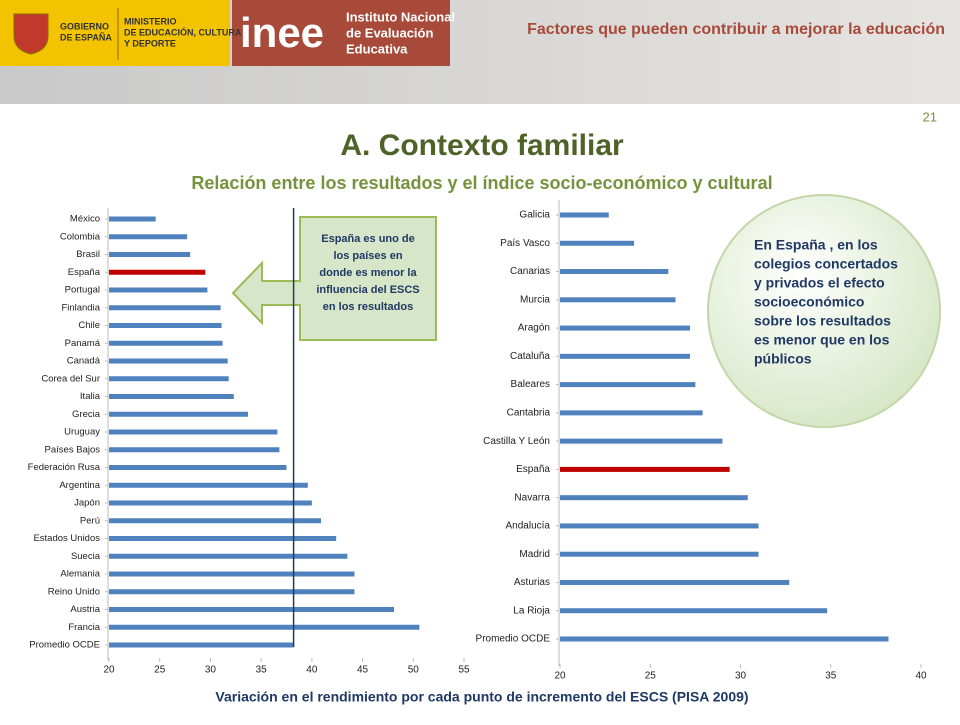  Describe the element at coordinates (83, 343) in the screenshot. I see `y-tick-label: Panamá` at that location.